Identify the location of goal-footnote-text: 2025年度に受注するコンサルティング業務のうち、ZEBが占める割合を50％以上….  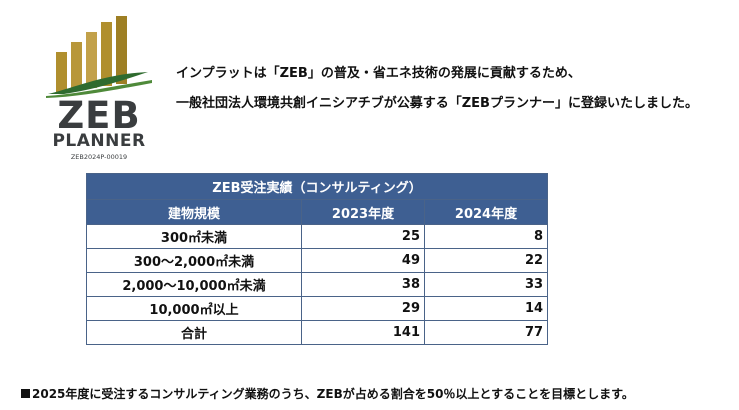
(333, 394).